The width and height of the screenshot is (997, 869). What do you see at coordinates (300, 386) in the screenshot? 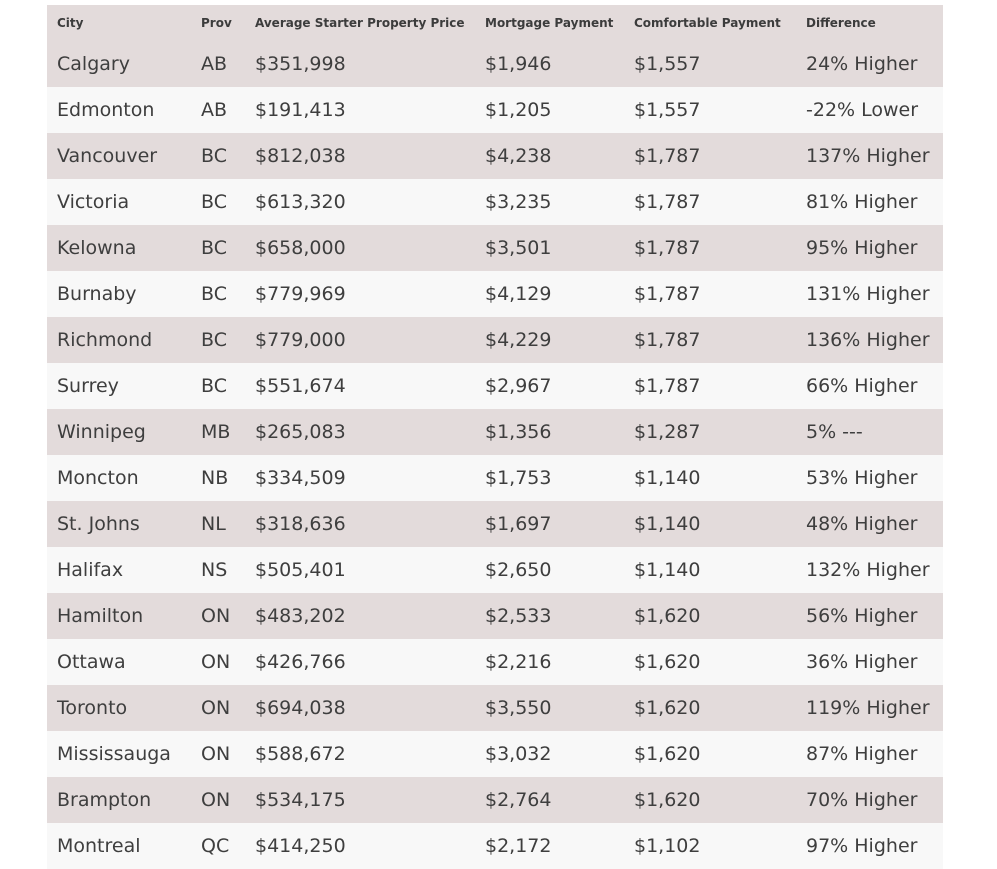
I see `cell-price: $551,674` at bounding box center [300, 386].